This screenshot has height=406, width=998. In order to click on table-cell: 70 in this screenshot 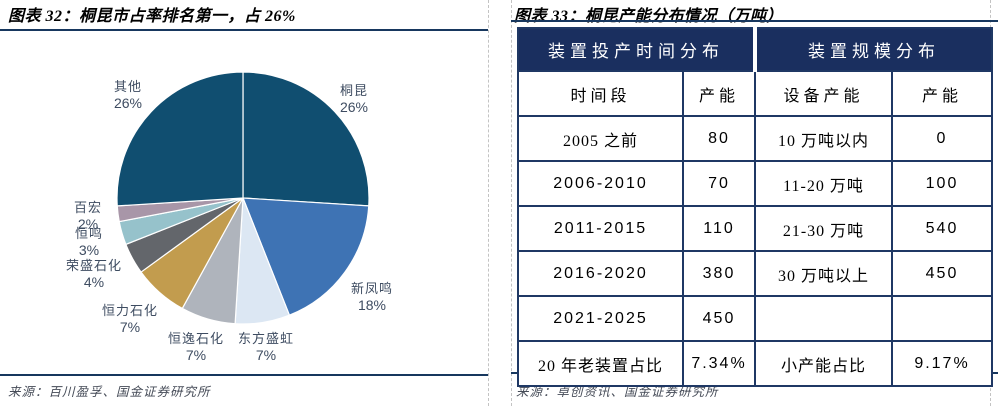, I will do `click(719, 183)`.